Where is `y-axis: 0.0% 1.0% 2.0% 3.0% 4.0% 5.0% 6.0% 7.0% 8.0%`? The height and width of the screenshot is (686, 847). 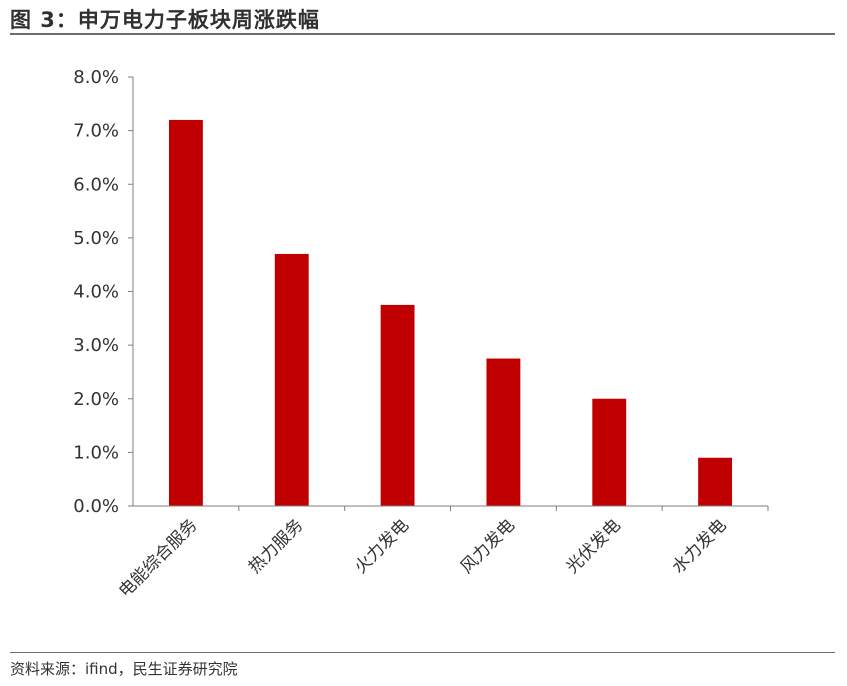
y-axis: 0.0% 1.0% 2.0% 3.0% 4.0% 5.0% 6.0% 7.0% 8.0% is located at coordinates (103, 292).